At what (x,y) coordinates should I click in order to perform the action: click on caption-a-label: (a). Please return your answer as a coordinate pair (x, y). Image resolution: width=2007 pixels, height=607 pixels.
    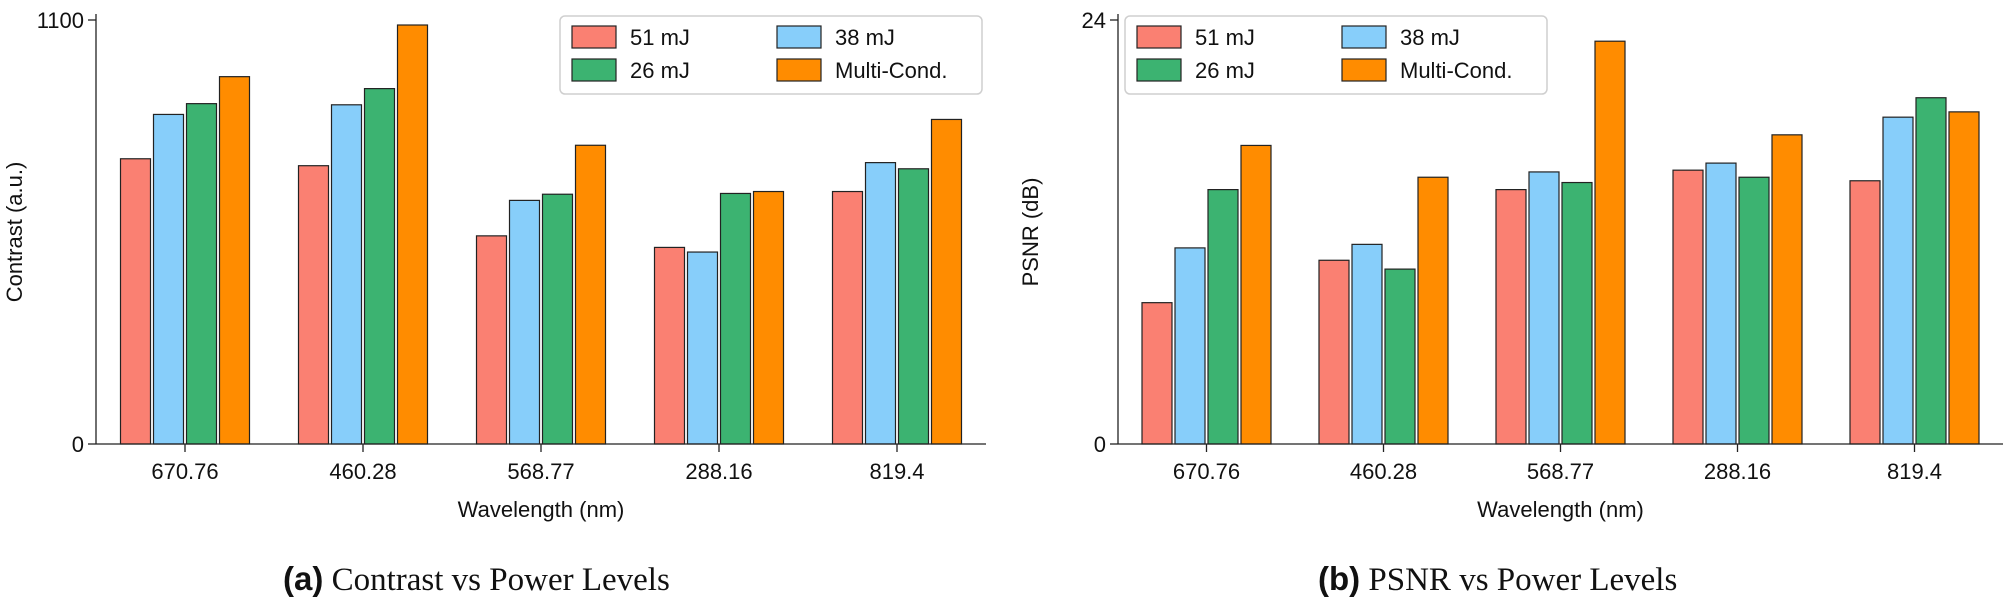
    Looking at the image, I should click on (303, 578).